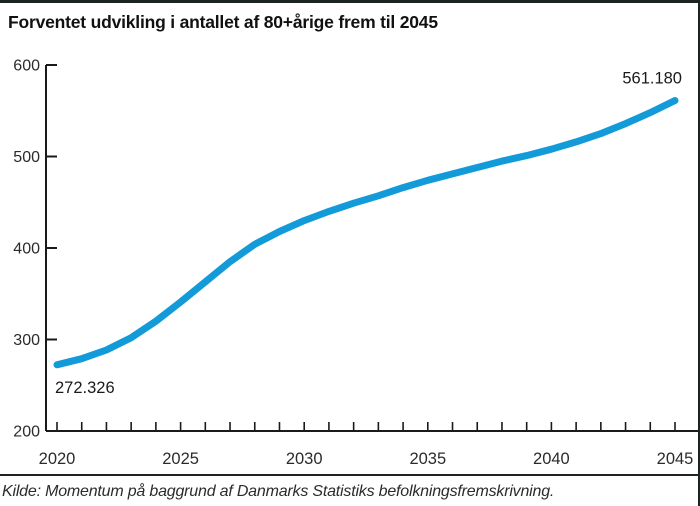  I want to click on footer-divider, so click(349, 475).